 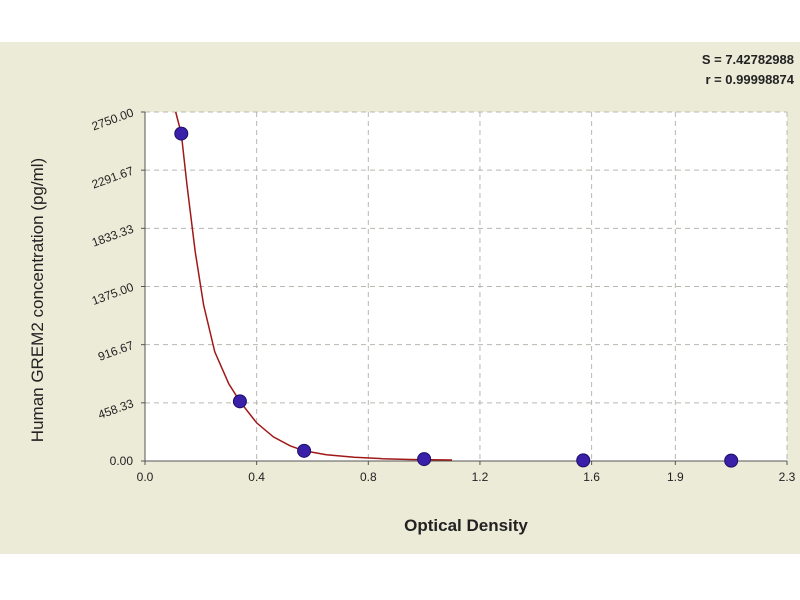 What do you see at coordinates (747, 59) in the screenshot?
I see `s-value: S = 7.42782988` at bounding box center [747, 59].